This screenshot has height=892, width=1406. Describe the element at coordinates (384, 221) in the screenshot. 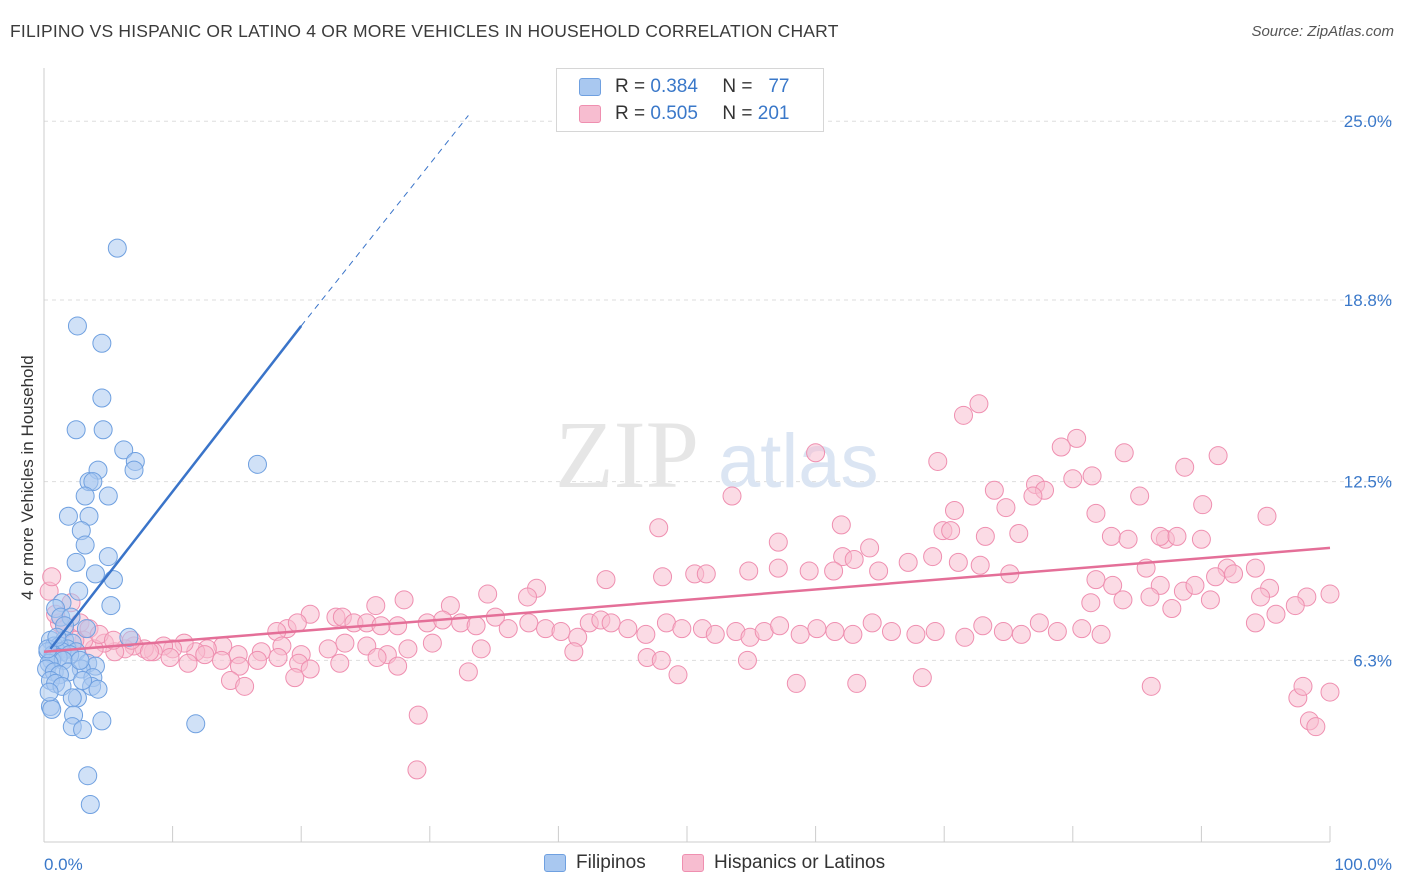

I see `filipino-trend-extension` at that location.